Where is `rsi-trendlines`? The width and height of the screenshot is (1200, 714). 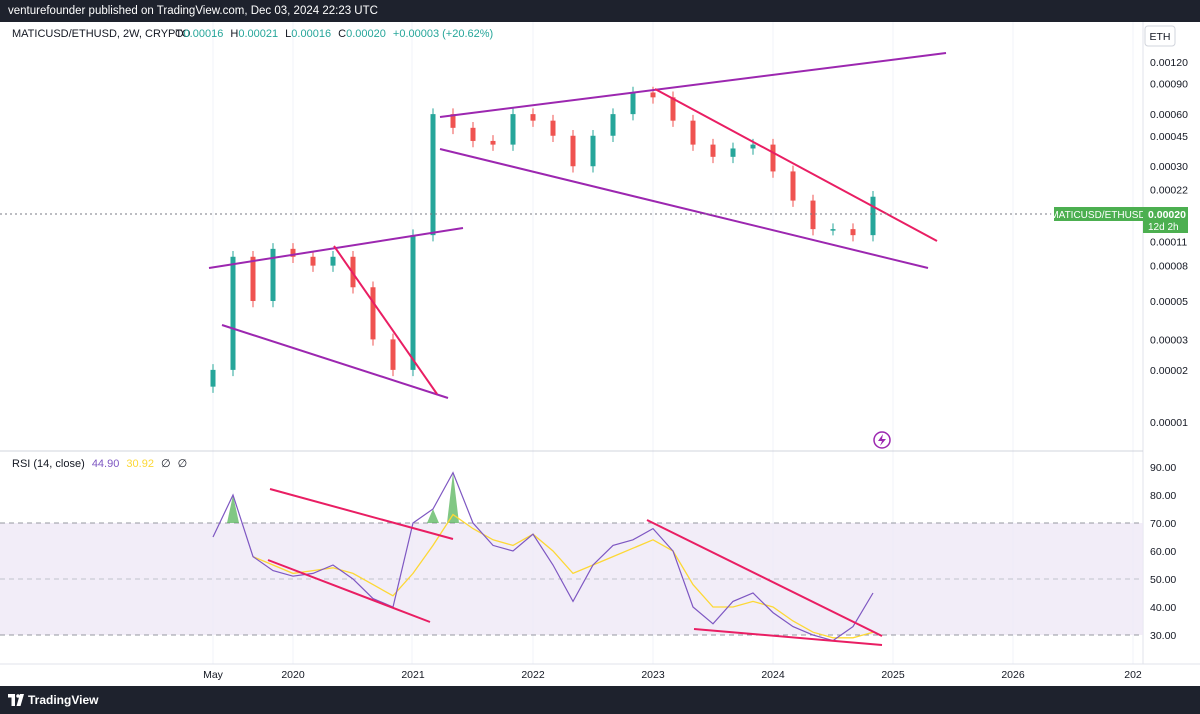
rsi-trendlines is located at coordinates (575, 567).